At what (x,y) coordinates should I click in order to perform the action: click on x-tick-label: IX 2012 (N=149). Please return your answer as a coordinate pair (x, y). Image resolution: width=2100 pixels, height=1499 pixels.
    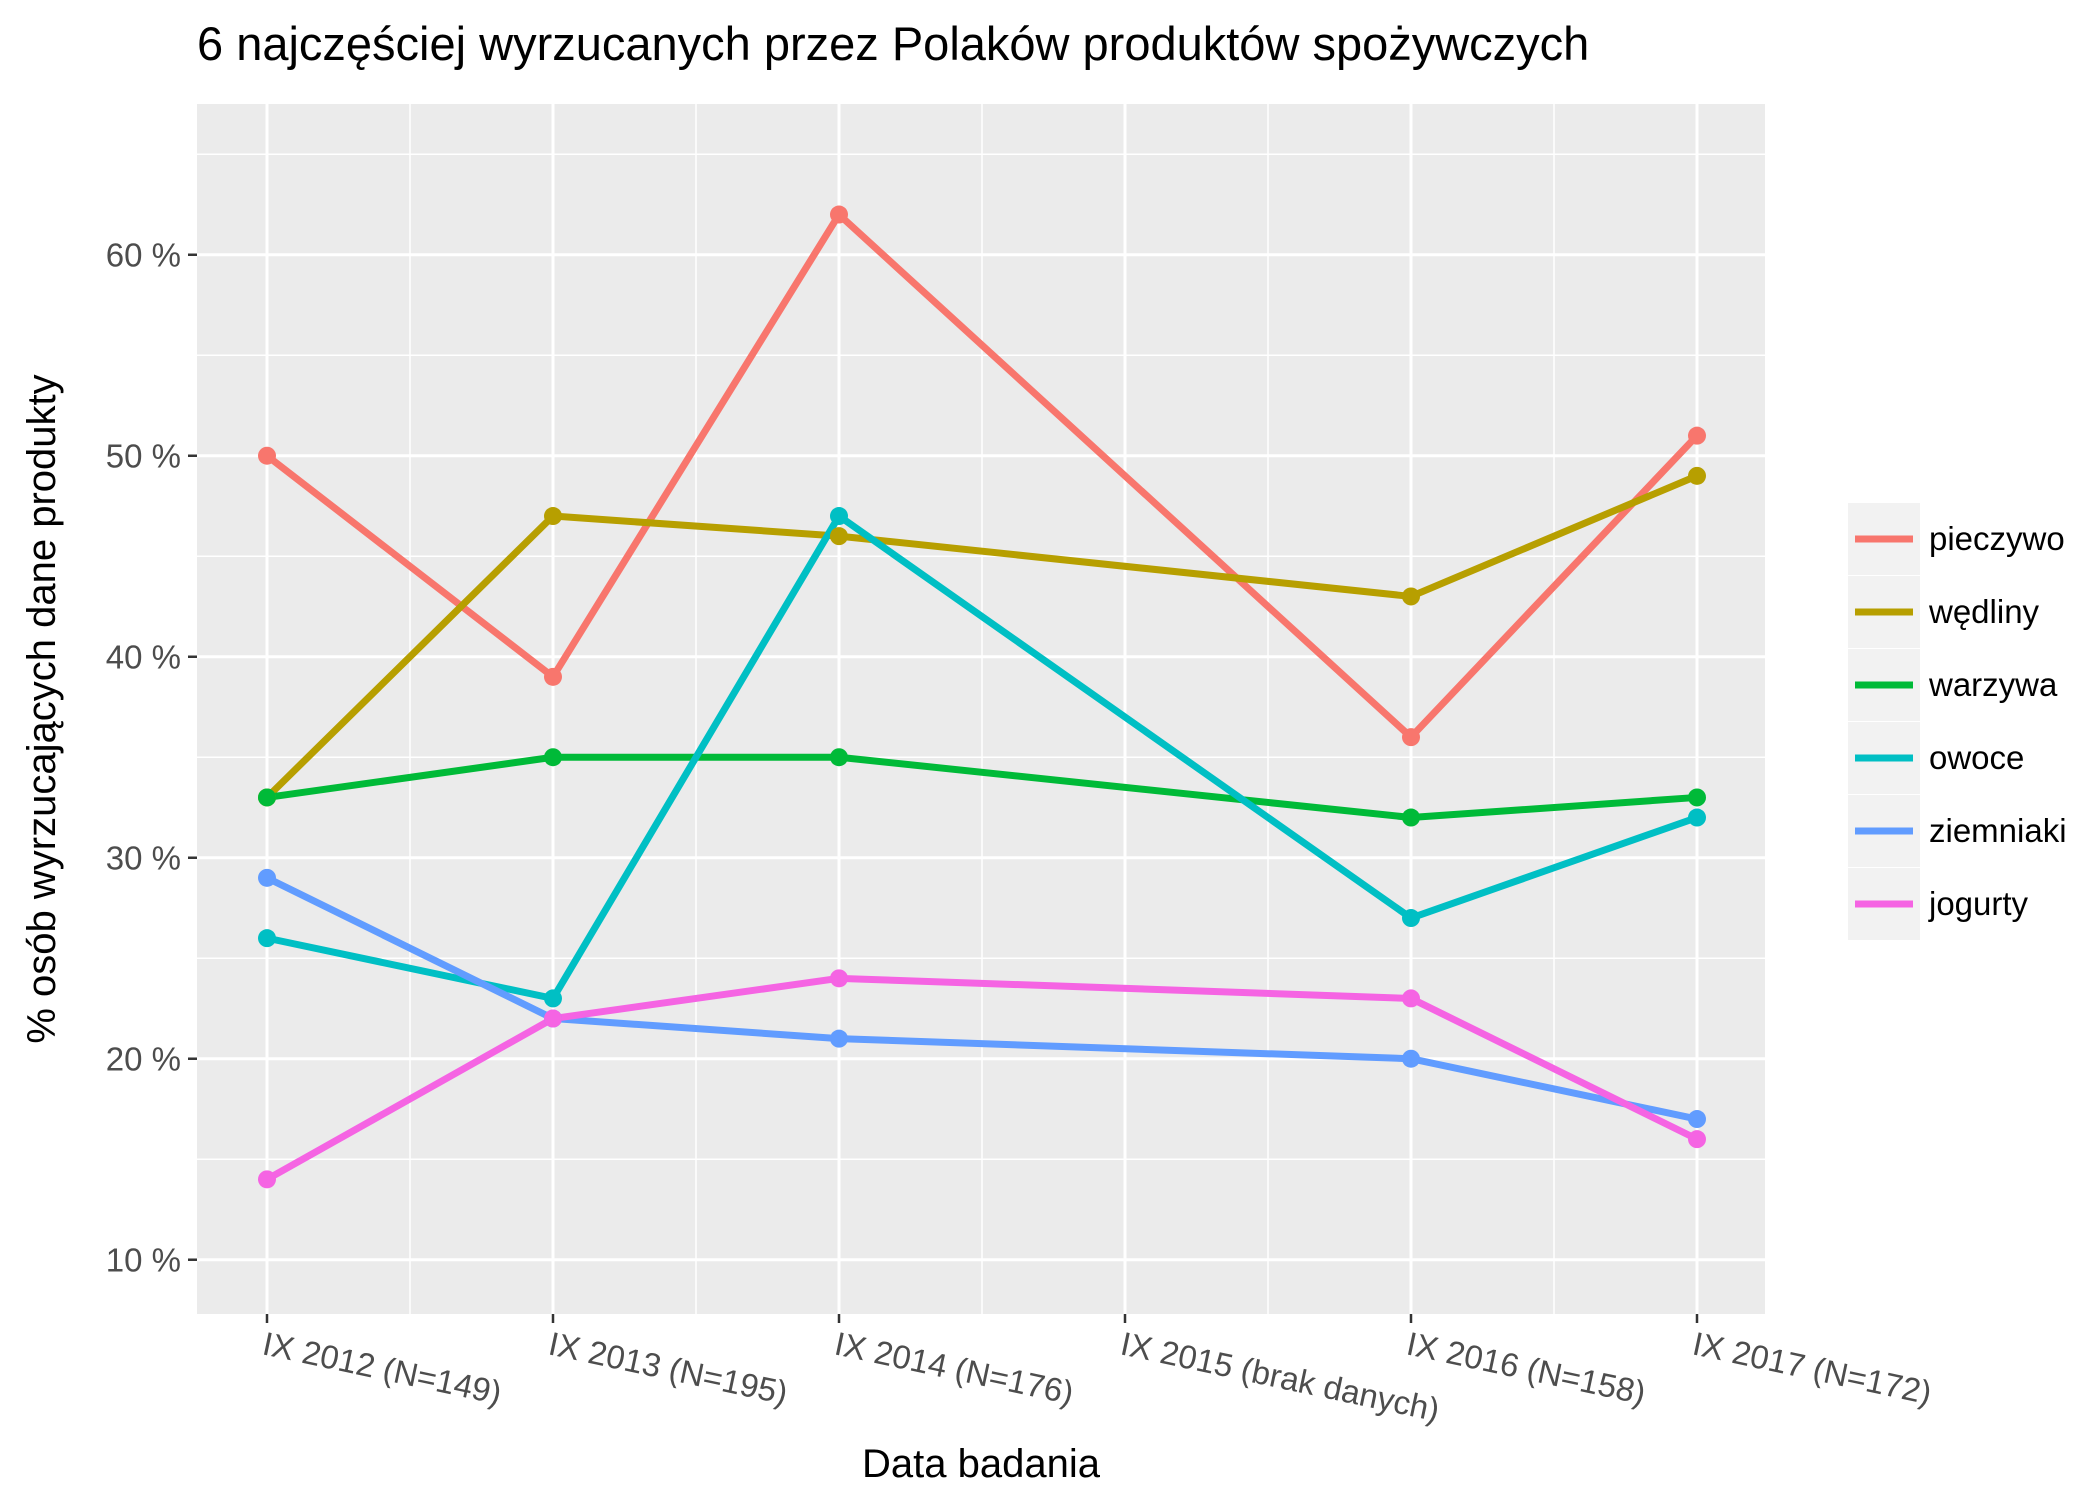
    Looking at the image, I should click on (382, 1368).